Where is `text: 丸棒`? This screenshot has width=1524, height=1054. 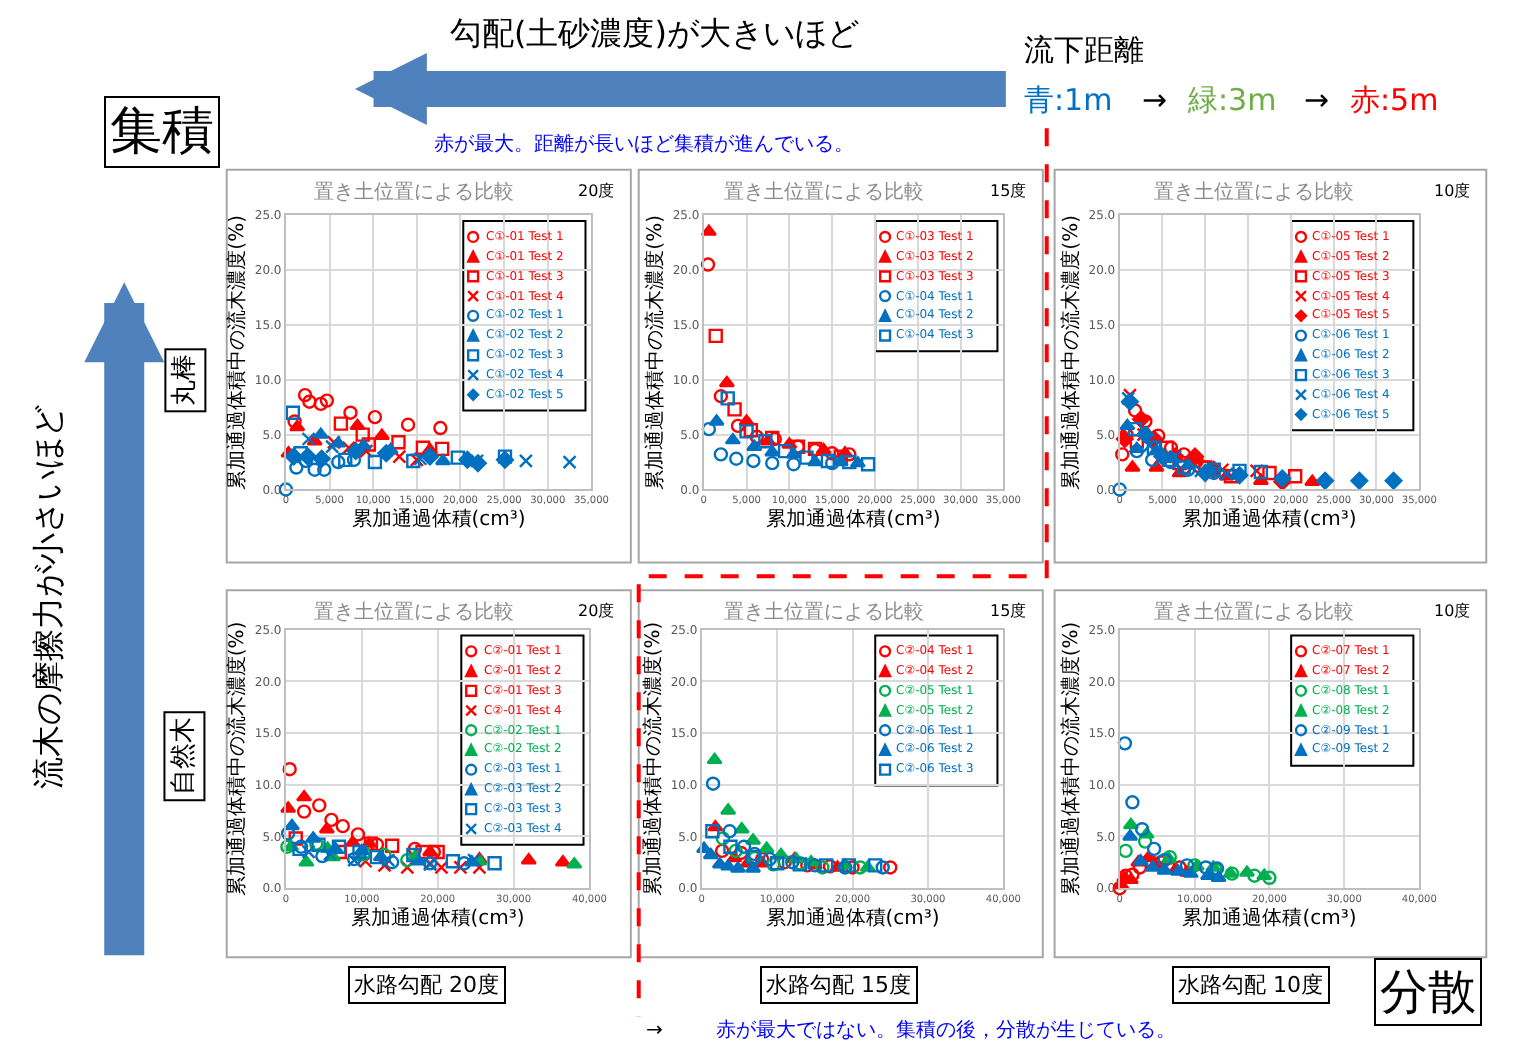
text: 丸棒 is located at coordinates (185, 380).